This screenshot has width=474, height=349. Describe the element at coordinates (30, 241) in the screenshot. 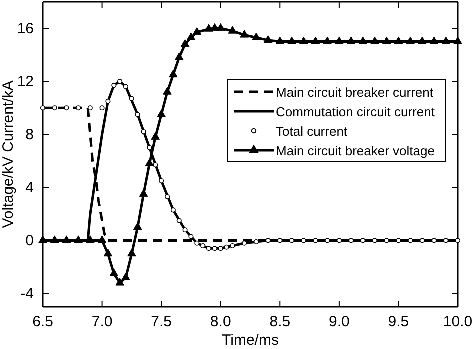

I see `y-tick-label: 0` at that location.